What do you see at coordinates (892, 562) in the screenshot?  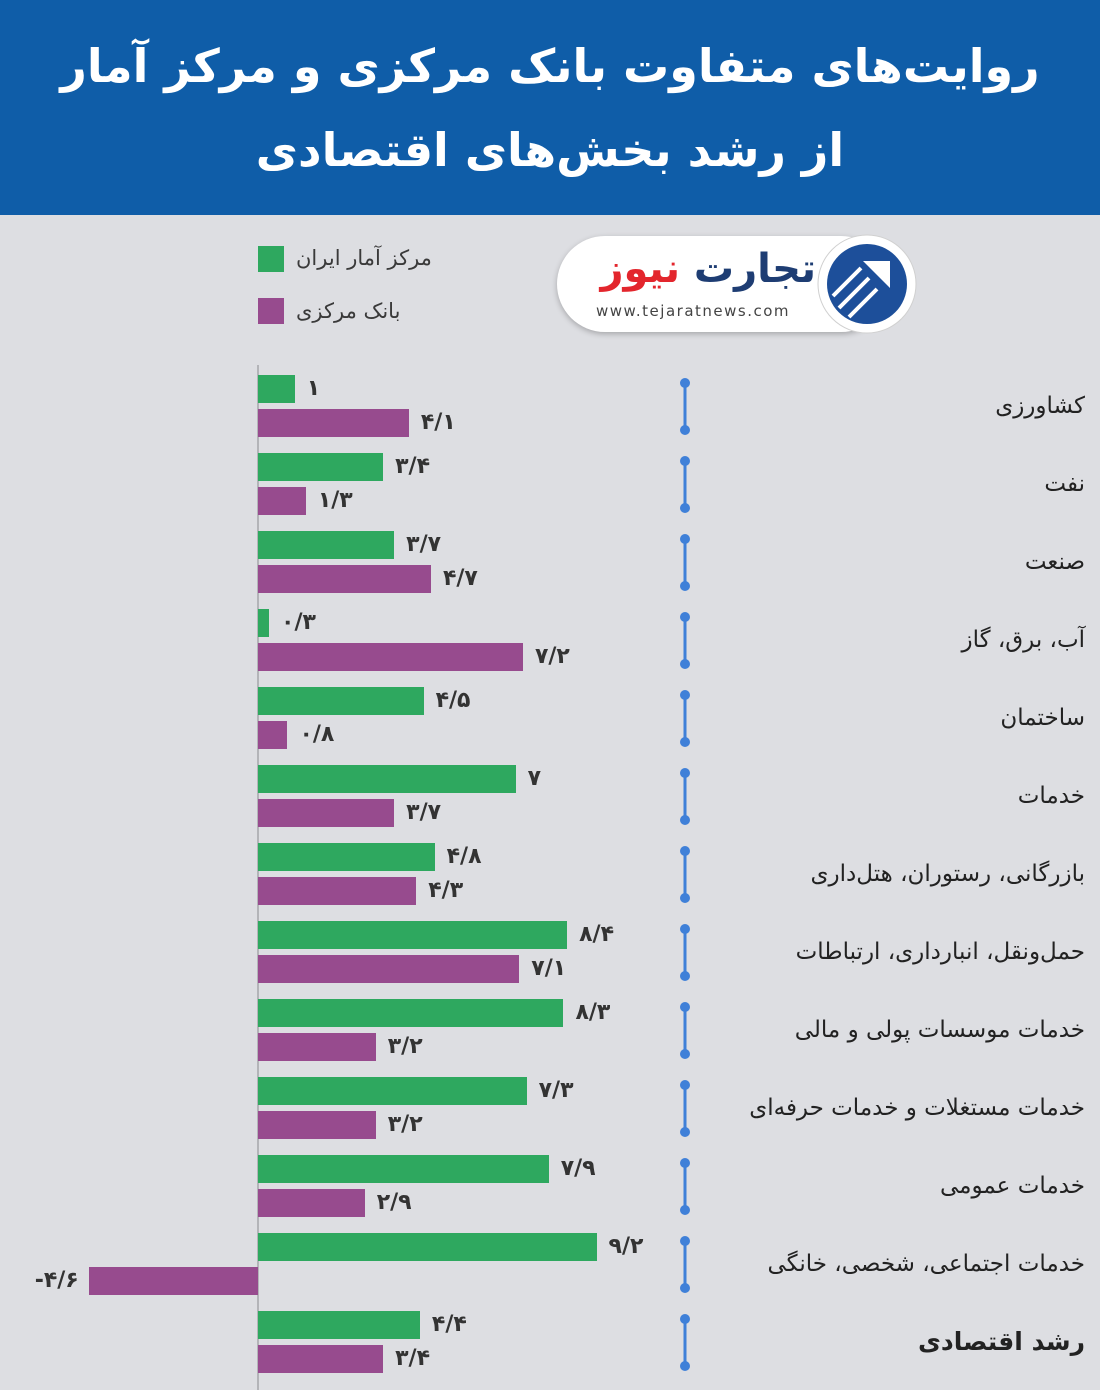 I see `category-label: صنعت` at bounding box center [892, 562].